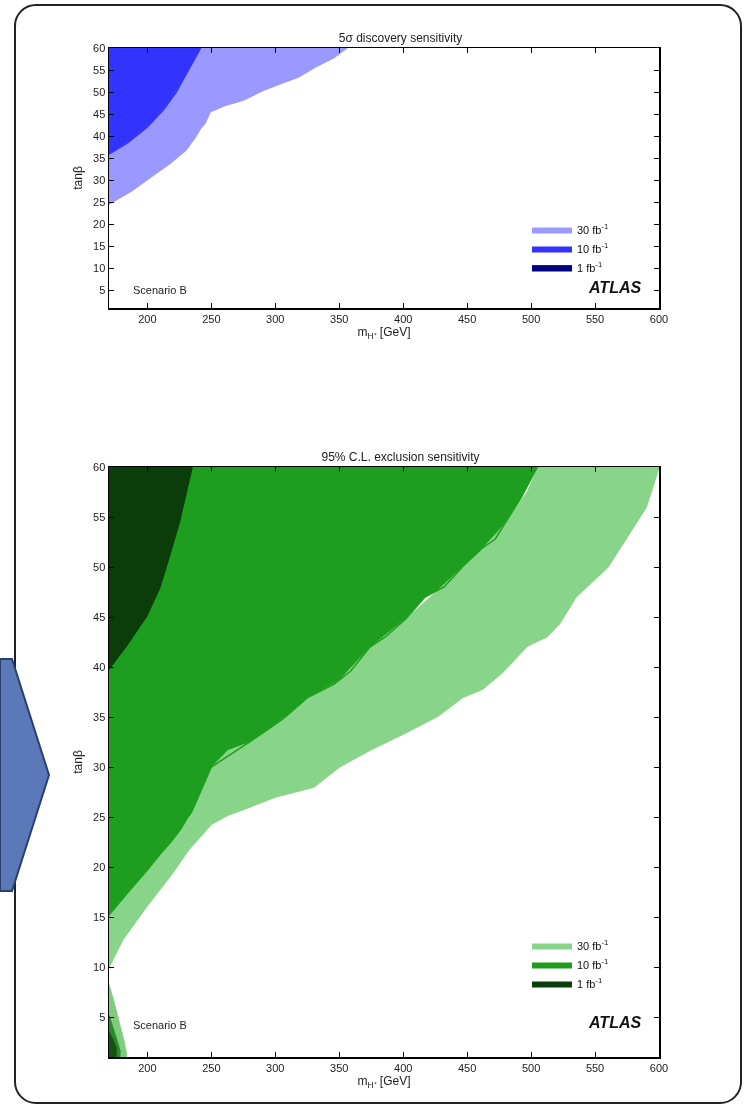  What do you see at coordinates (400, 38) in the screenshot?
I see `chart-title: 5σ discovery sensitivity` at bounding box center [400, 38].